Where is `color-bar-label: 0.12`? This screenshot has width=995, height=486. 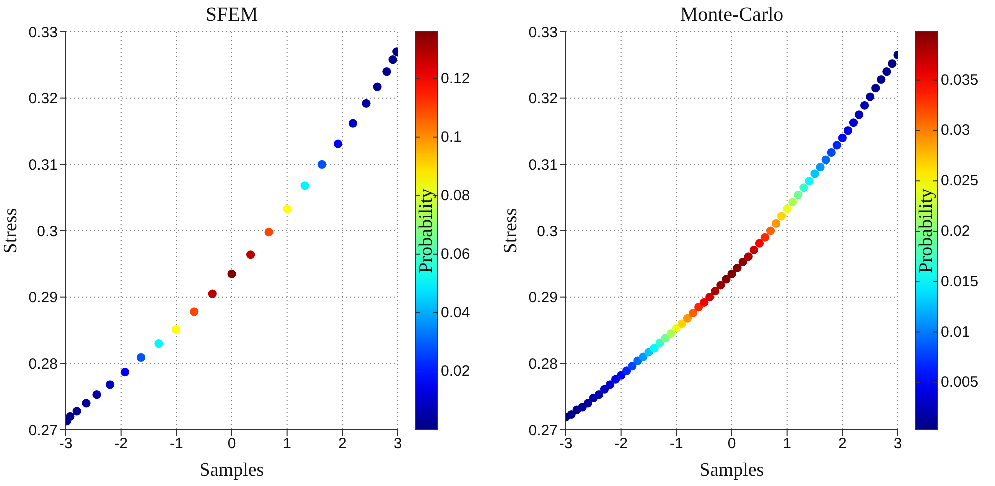
color-bar-label: 0.12 is located at coordinates (455, 79).